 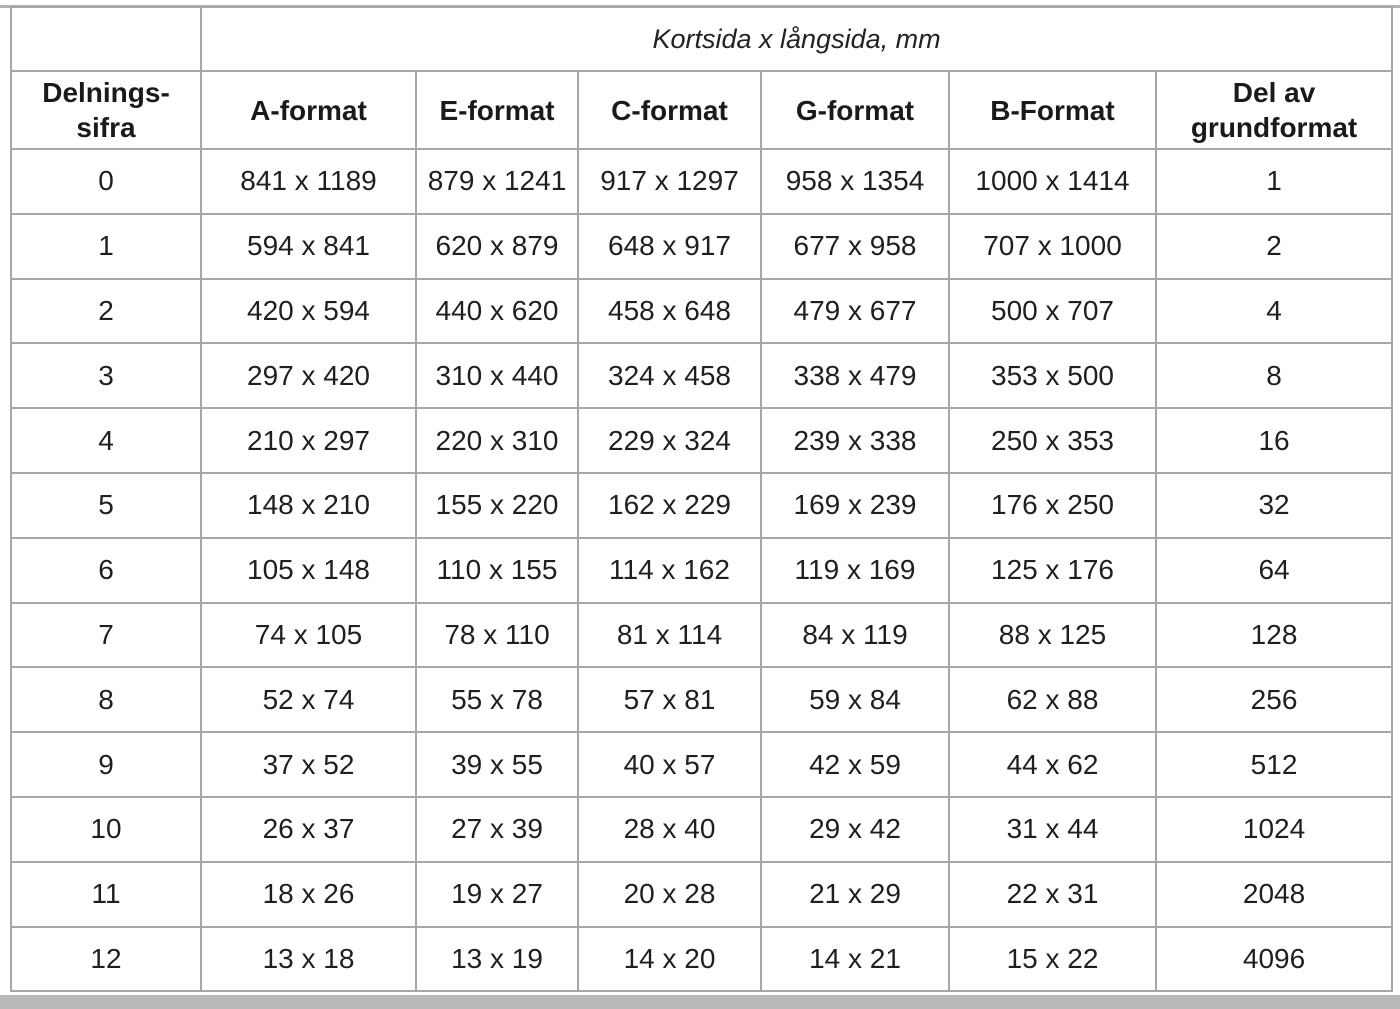 I want to click on table-cell: 2, so click(x=1274, y=246).